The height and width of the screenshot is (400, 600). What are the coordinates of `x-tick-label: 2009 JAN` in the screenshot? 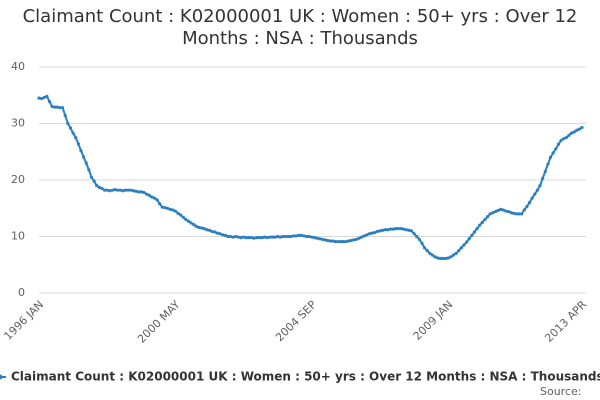 It's located at (433, 320).